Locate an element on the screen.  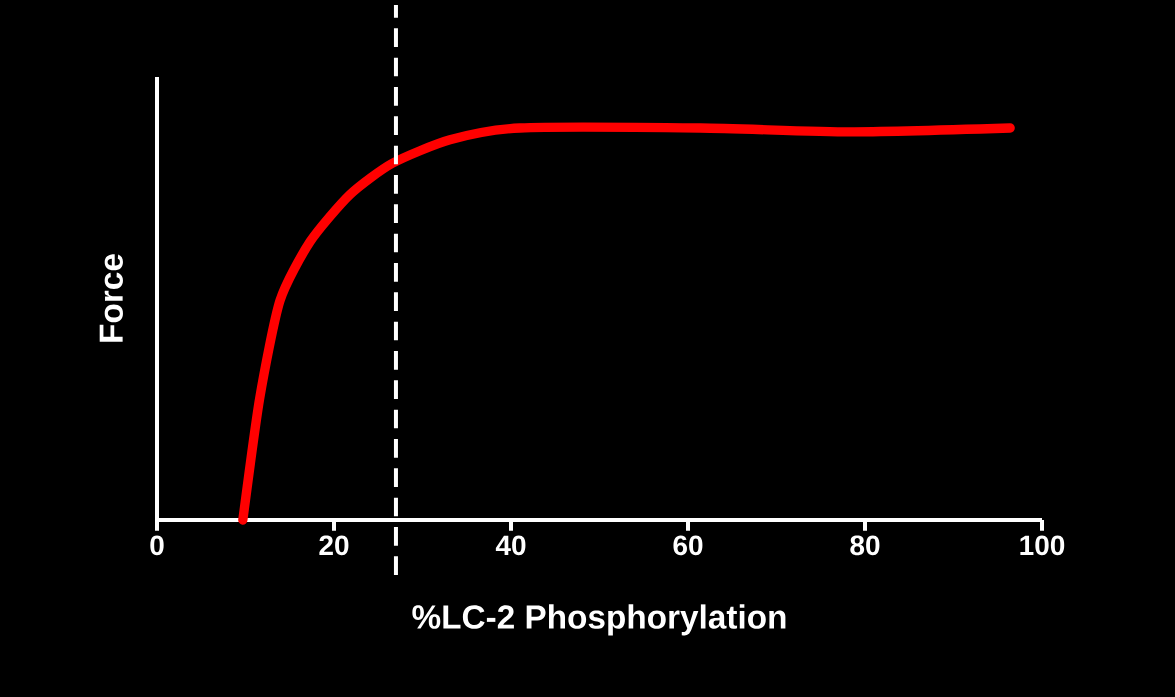
x-tick-label: 80 is located at coordinates (865, 545).